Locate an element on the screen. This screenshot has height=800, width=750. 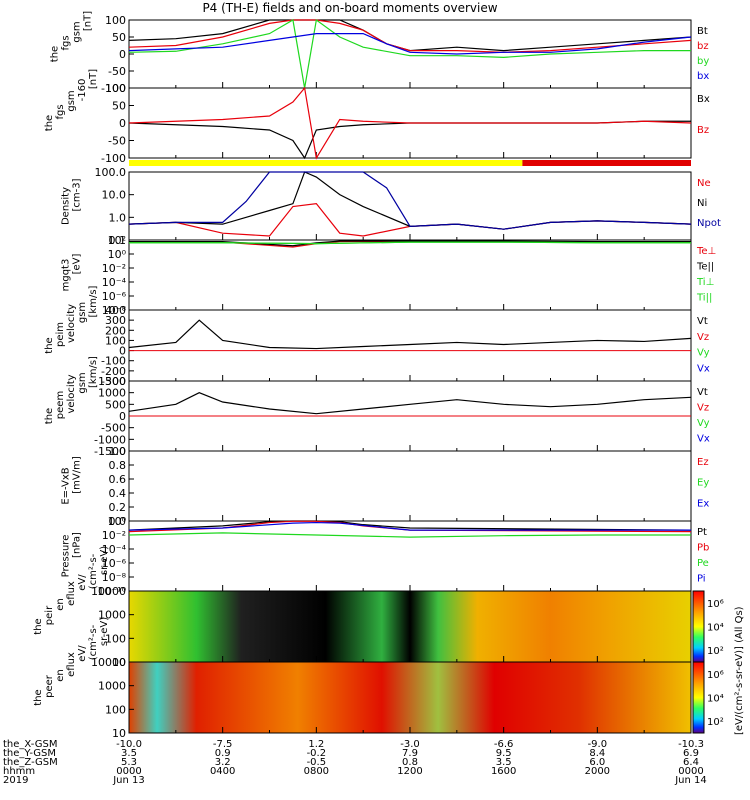
xaxis-value: -7.5 is located at coordinates (223, 744).